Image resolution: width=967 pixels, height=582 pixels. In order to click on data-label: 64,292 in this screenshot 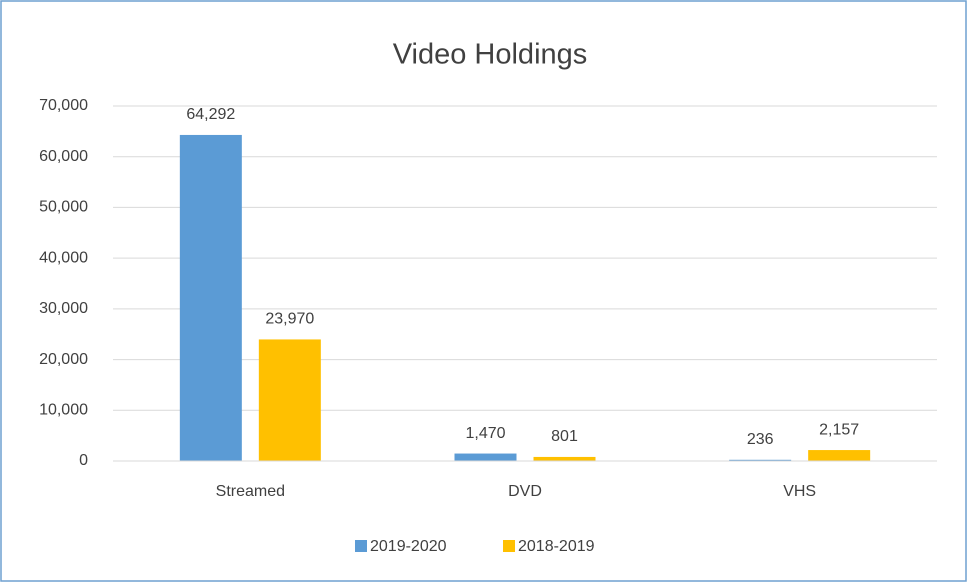, I will do `click(210, 114)`.